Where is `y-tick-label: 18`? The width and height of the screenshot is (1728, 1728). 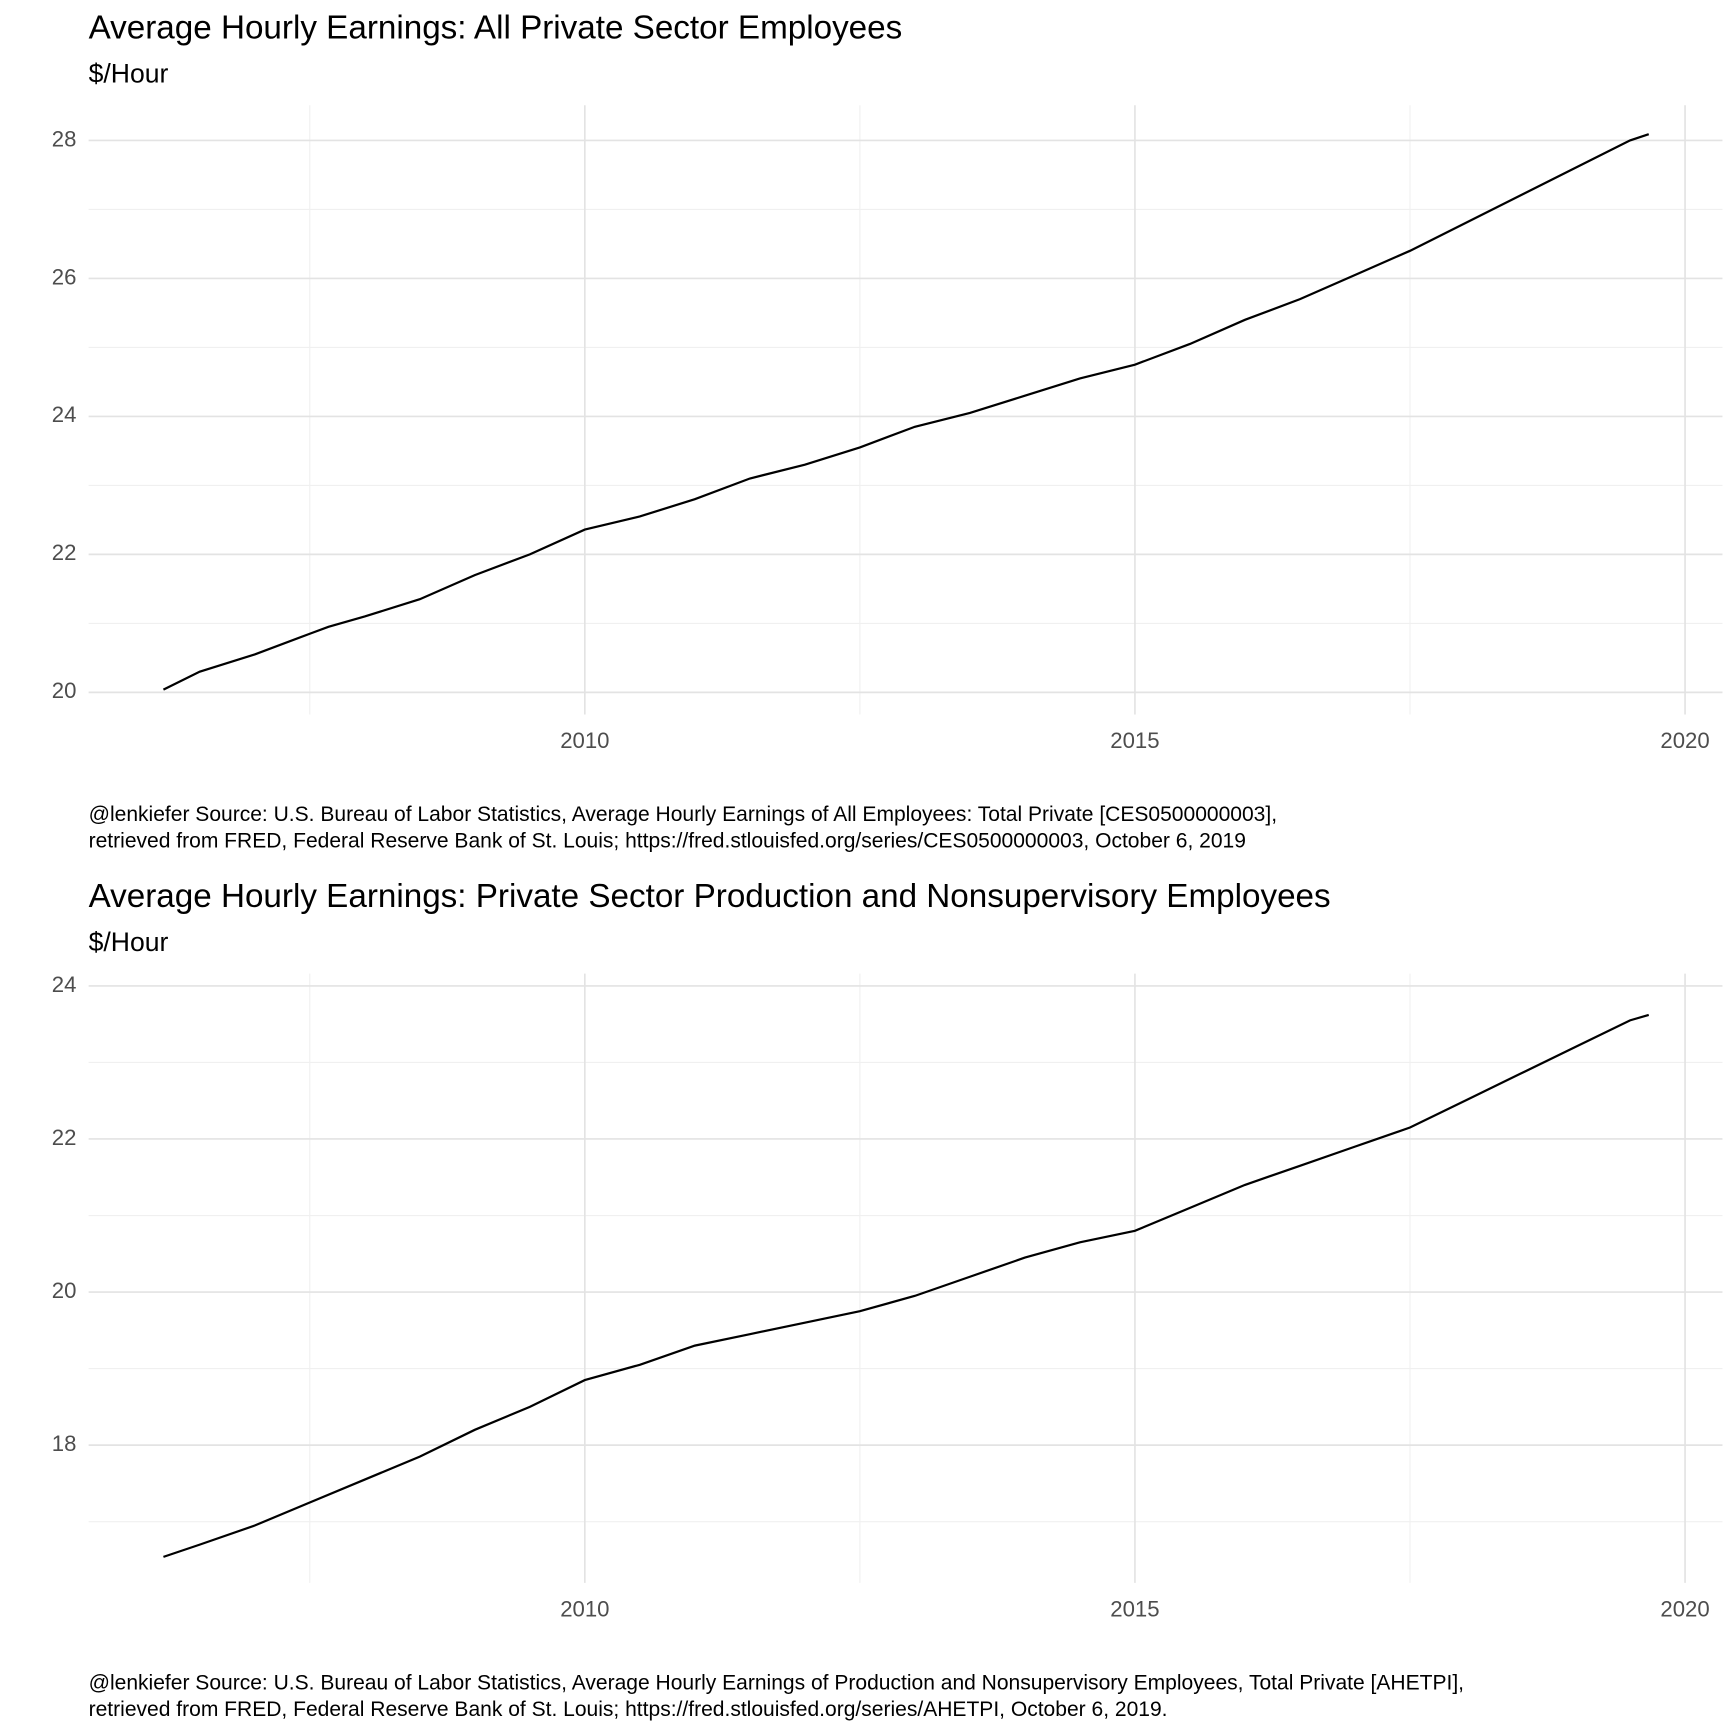
y-tick-label: 18 is located at coordinates (64, 1443).